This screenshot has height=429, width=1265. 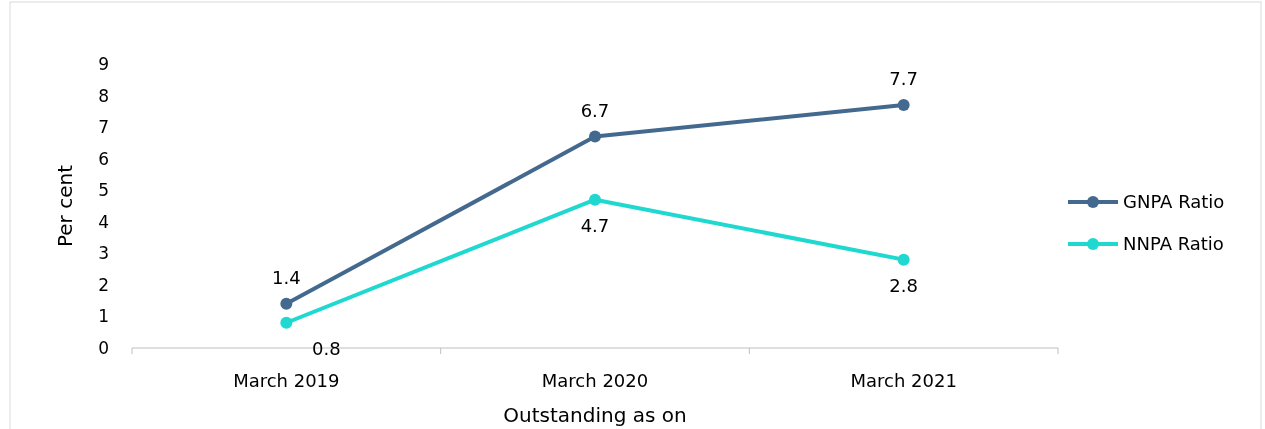 What do you see at coordinates (103, 127) in the screenshot?
I see `y-tick-label: 7` at bounding box center [103, 127].